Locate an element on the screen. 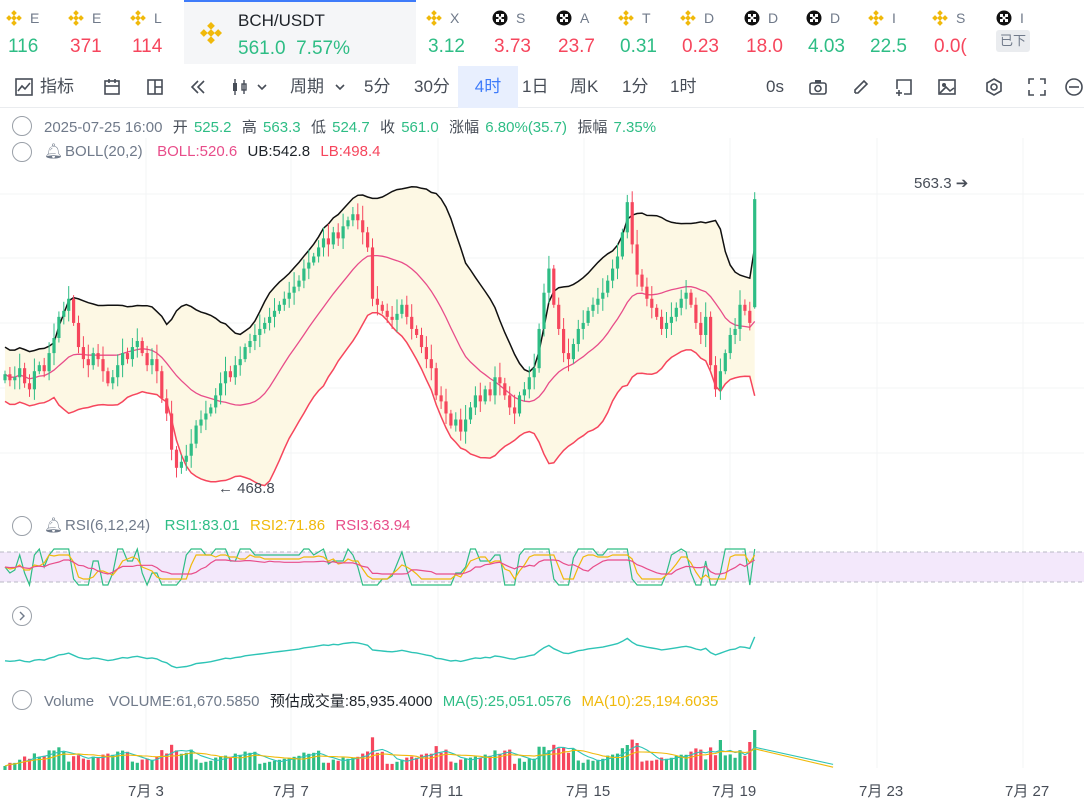 The height and width of the screenshot is (810, 1084). interval-tab: 1日 is located at coordinates (535, 86).